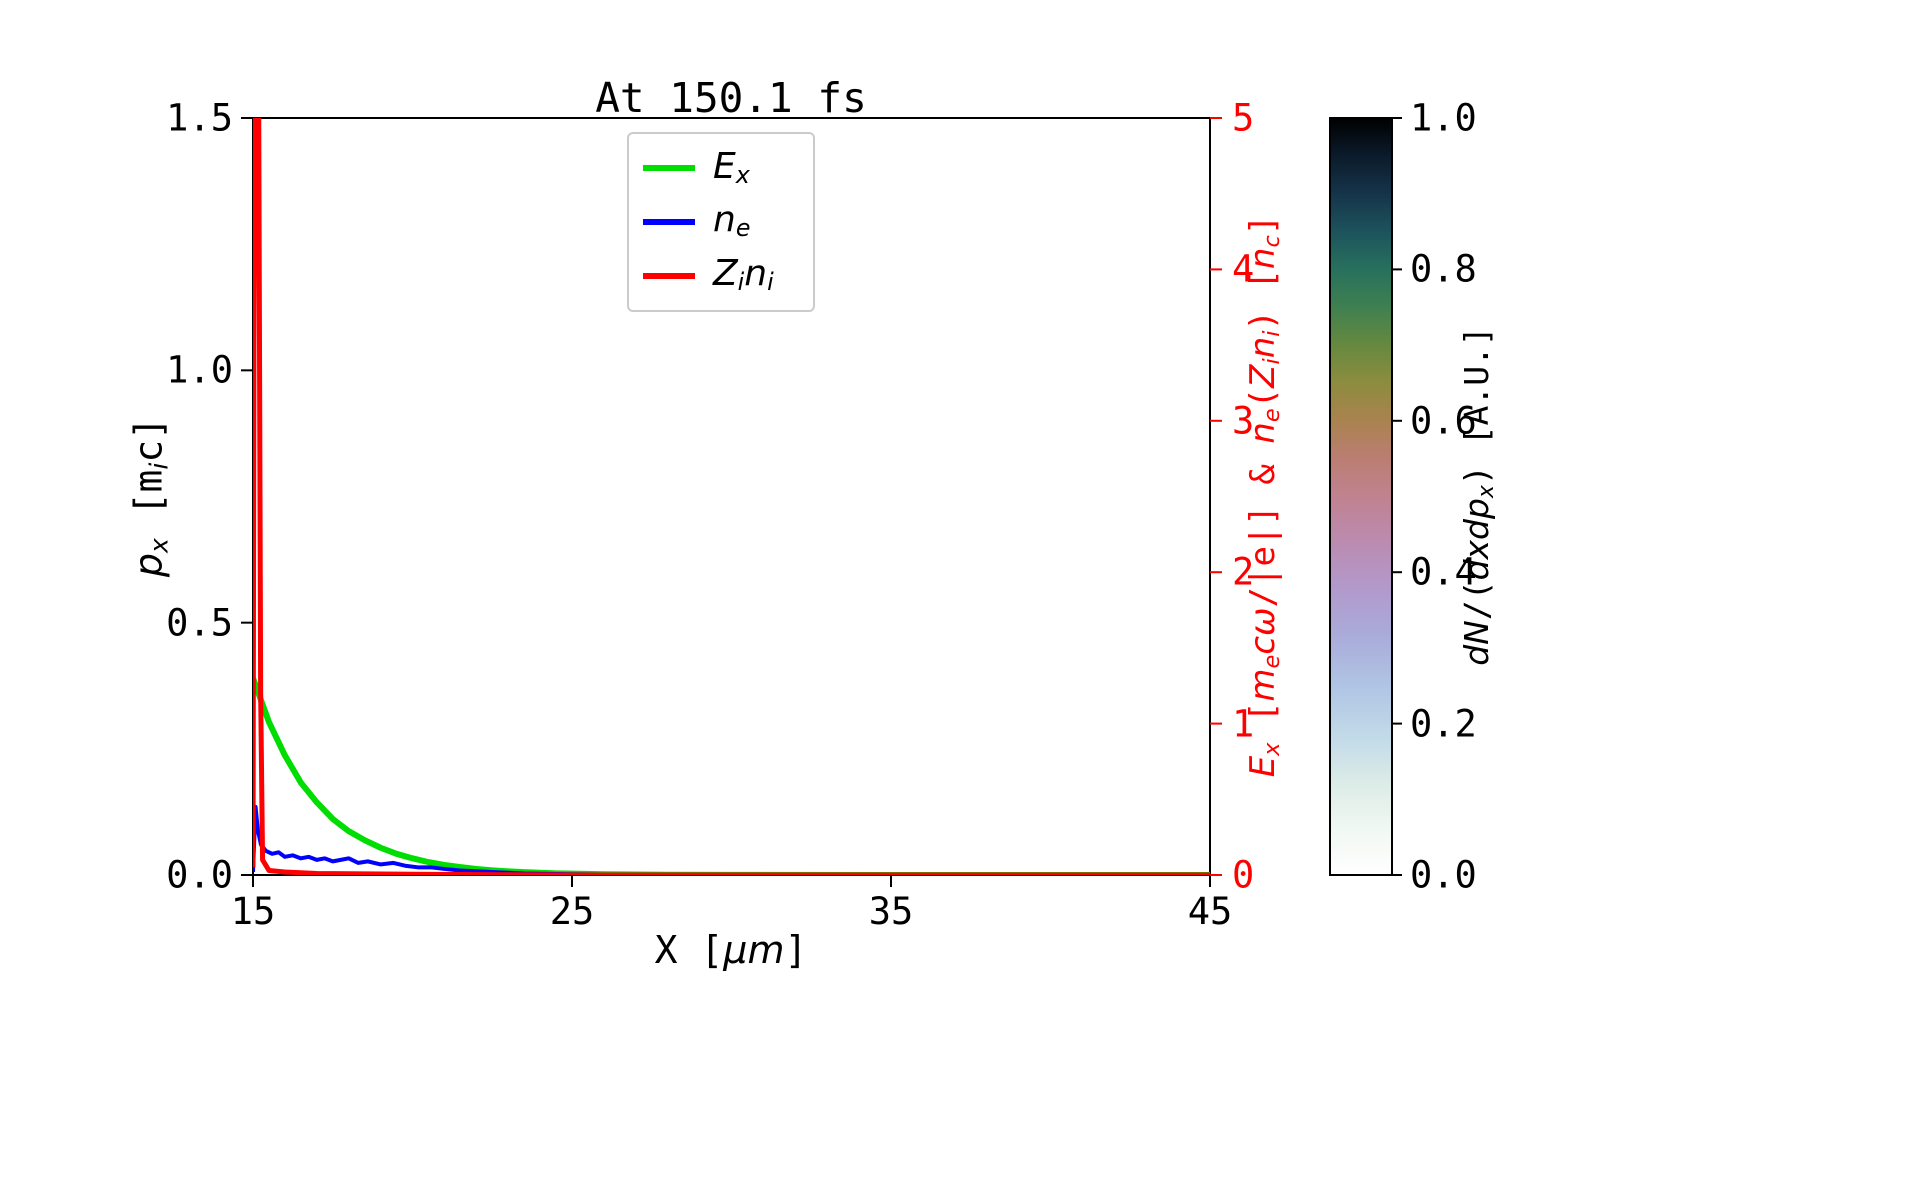 The width and height of the screenshot is (1920, 1200). What do you see at coordinates (1263, 300) in the screenshot?
I see `label-segment: ) [` at bounding box center [1263, 300].